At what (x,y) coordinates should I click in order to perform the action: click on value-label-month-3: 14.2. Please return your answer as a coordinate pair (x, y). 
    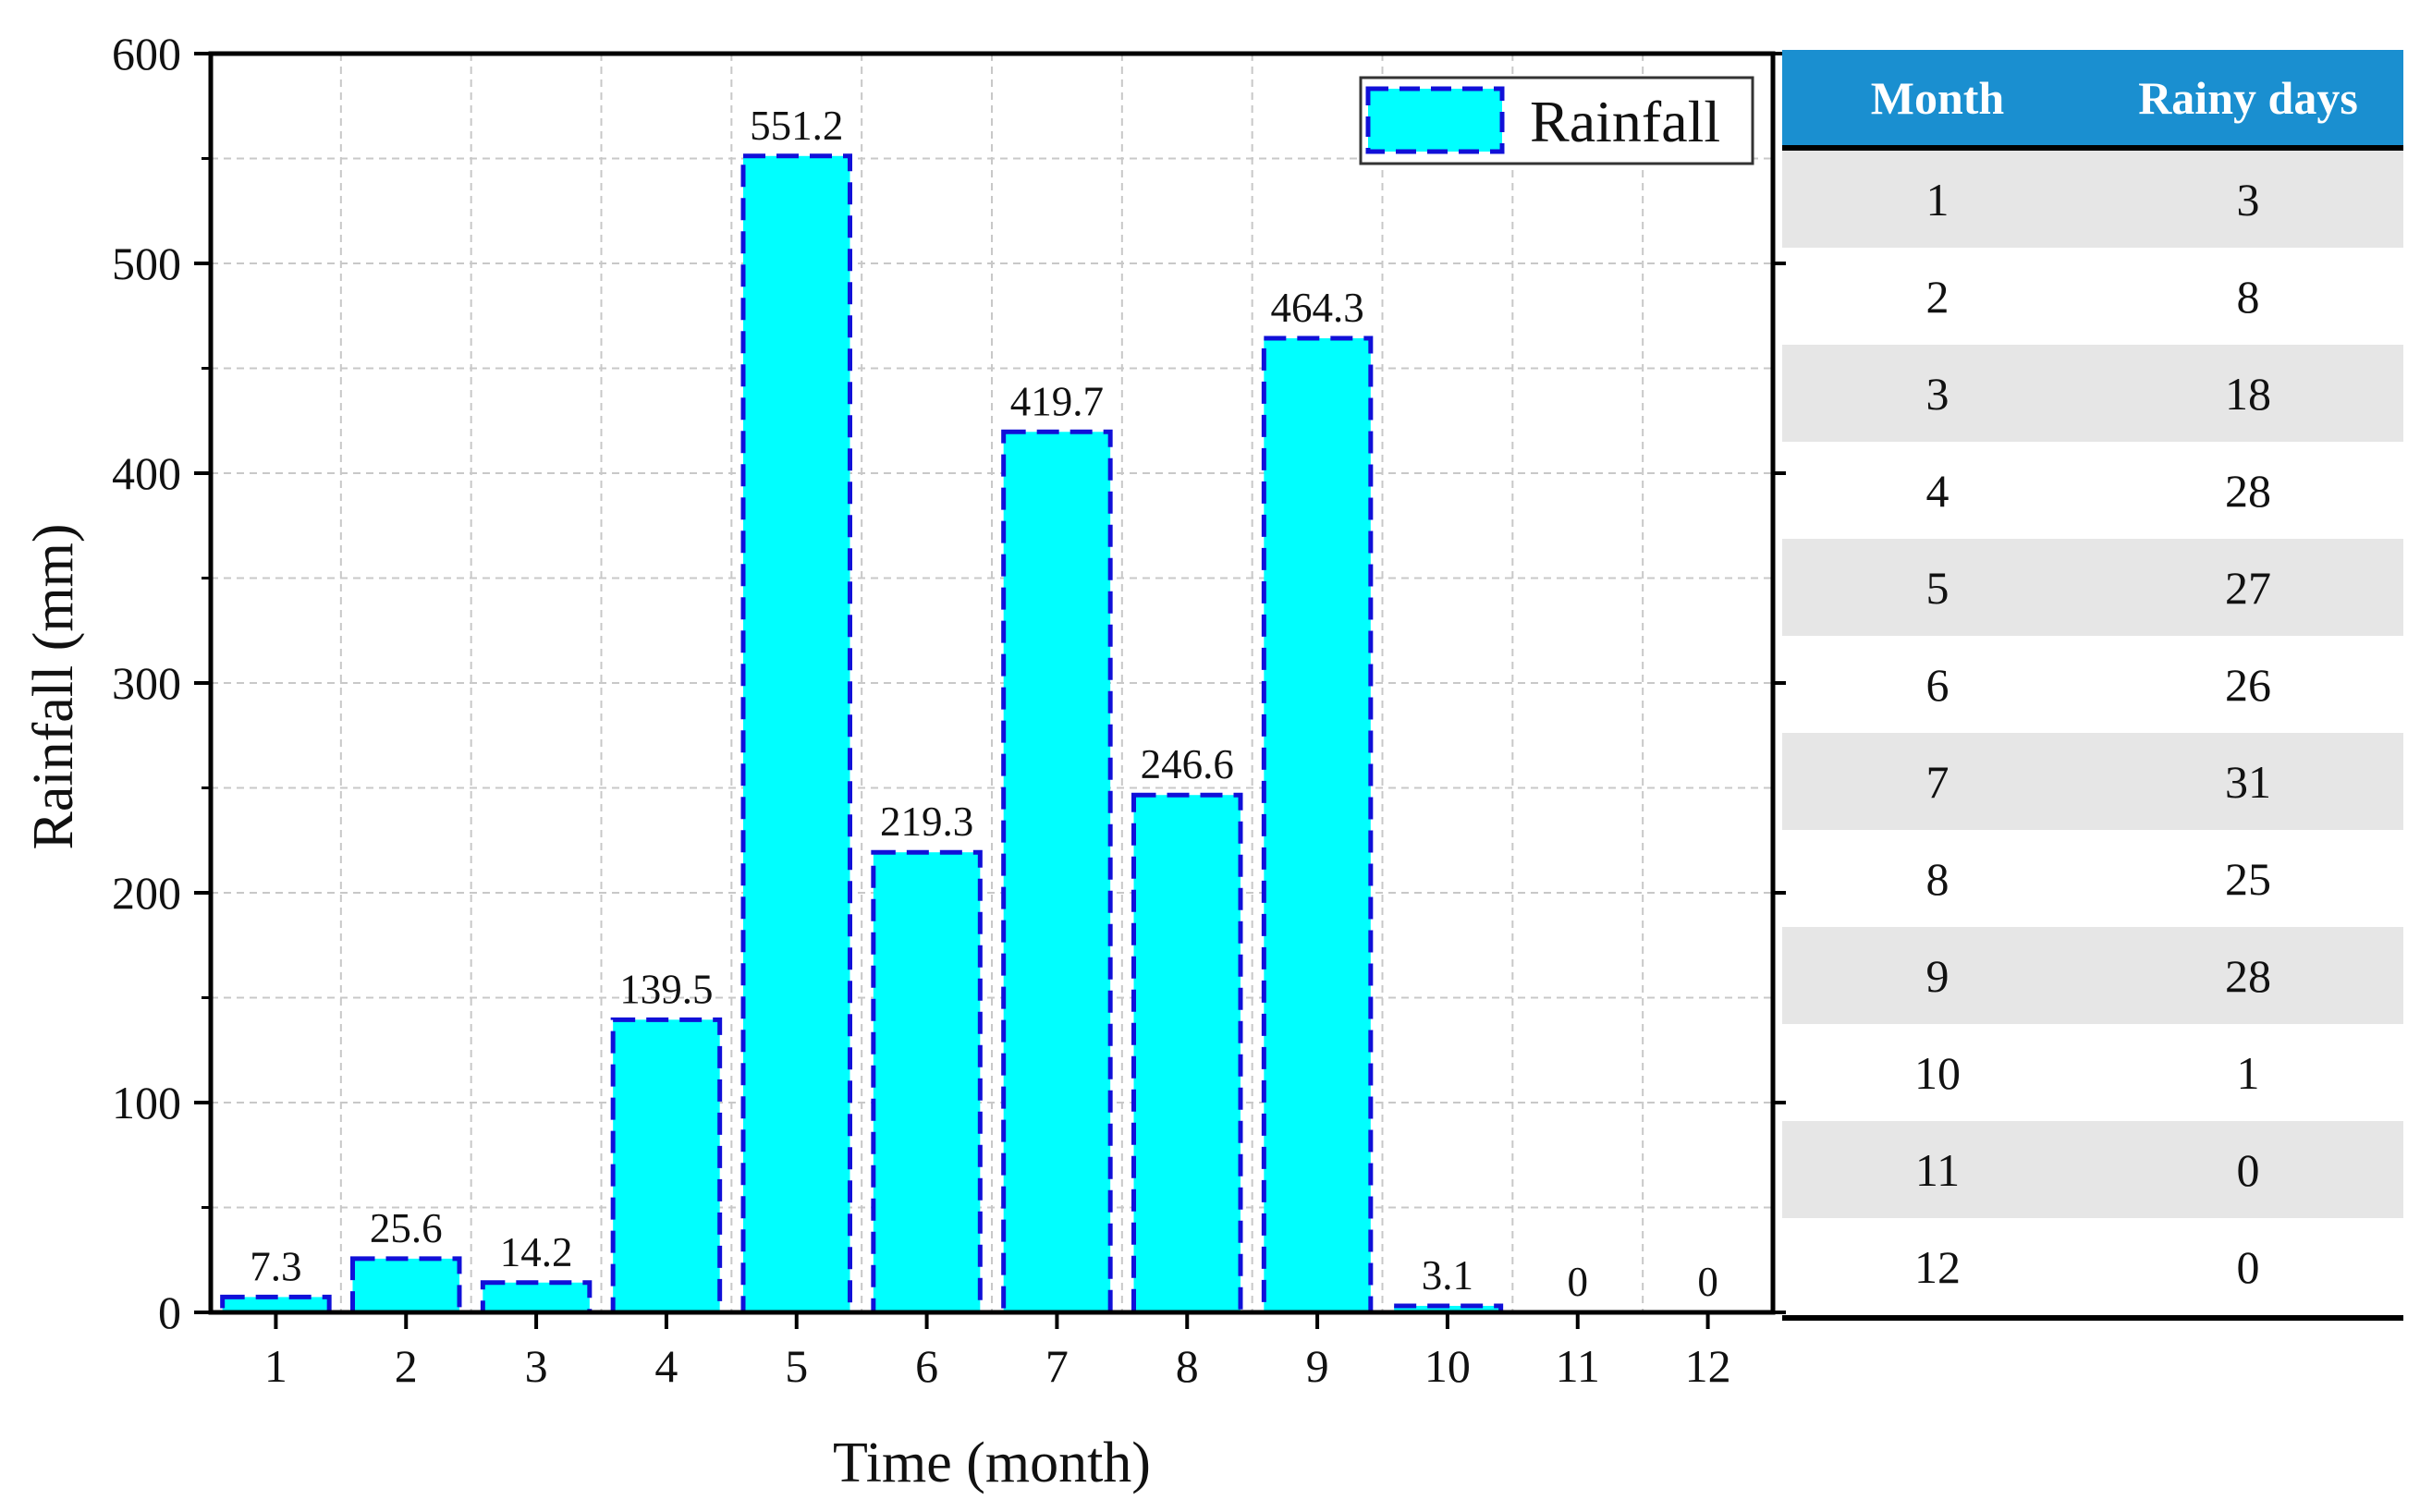
    Looking at the image, I should click on (536, 1252).